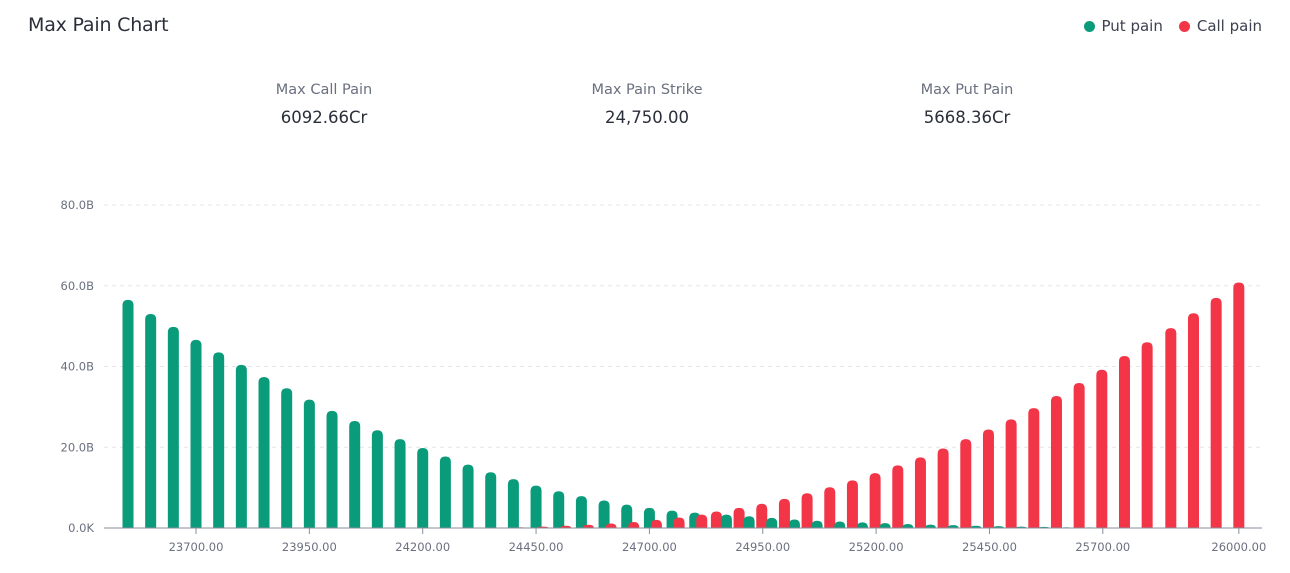 This screenshot has width=1290, height=573. Describe the element at coordinates (324, 90) in the screenshot. I see `stat-label: Max Call Pain` at that location.